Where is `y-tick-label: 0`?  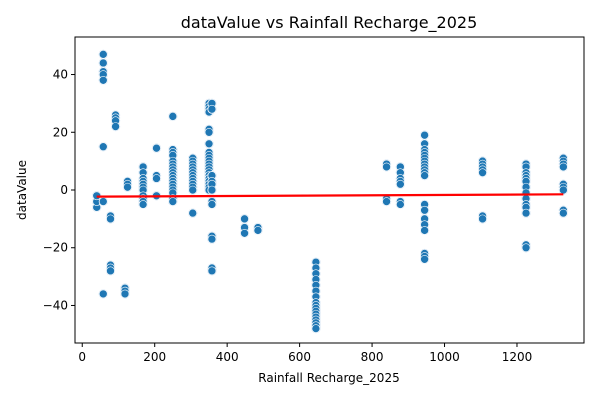 y-tick-label: 0 is located at coordinates (64, 190).